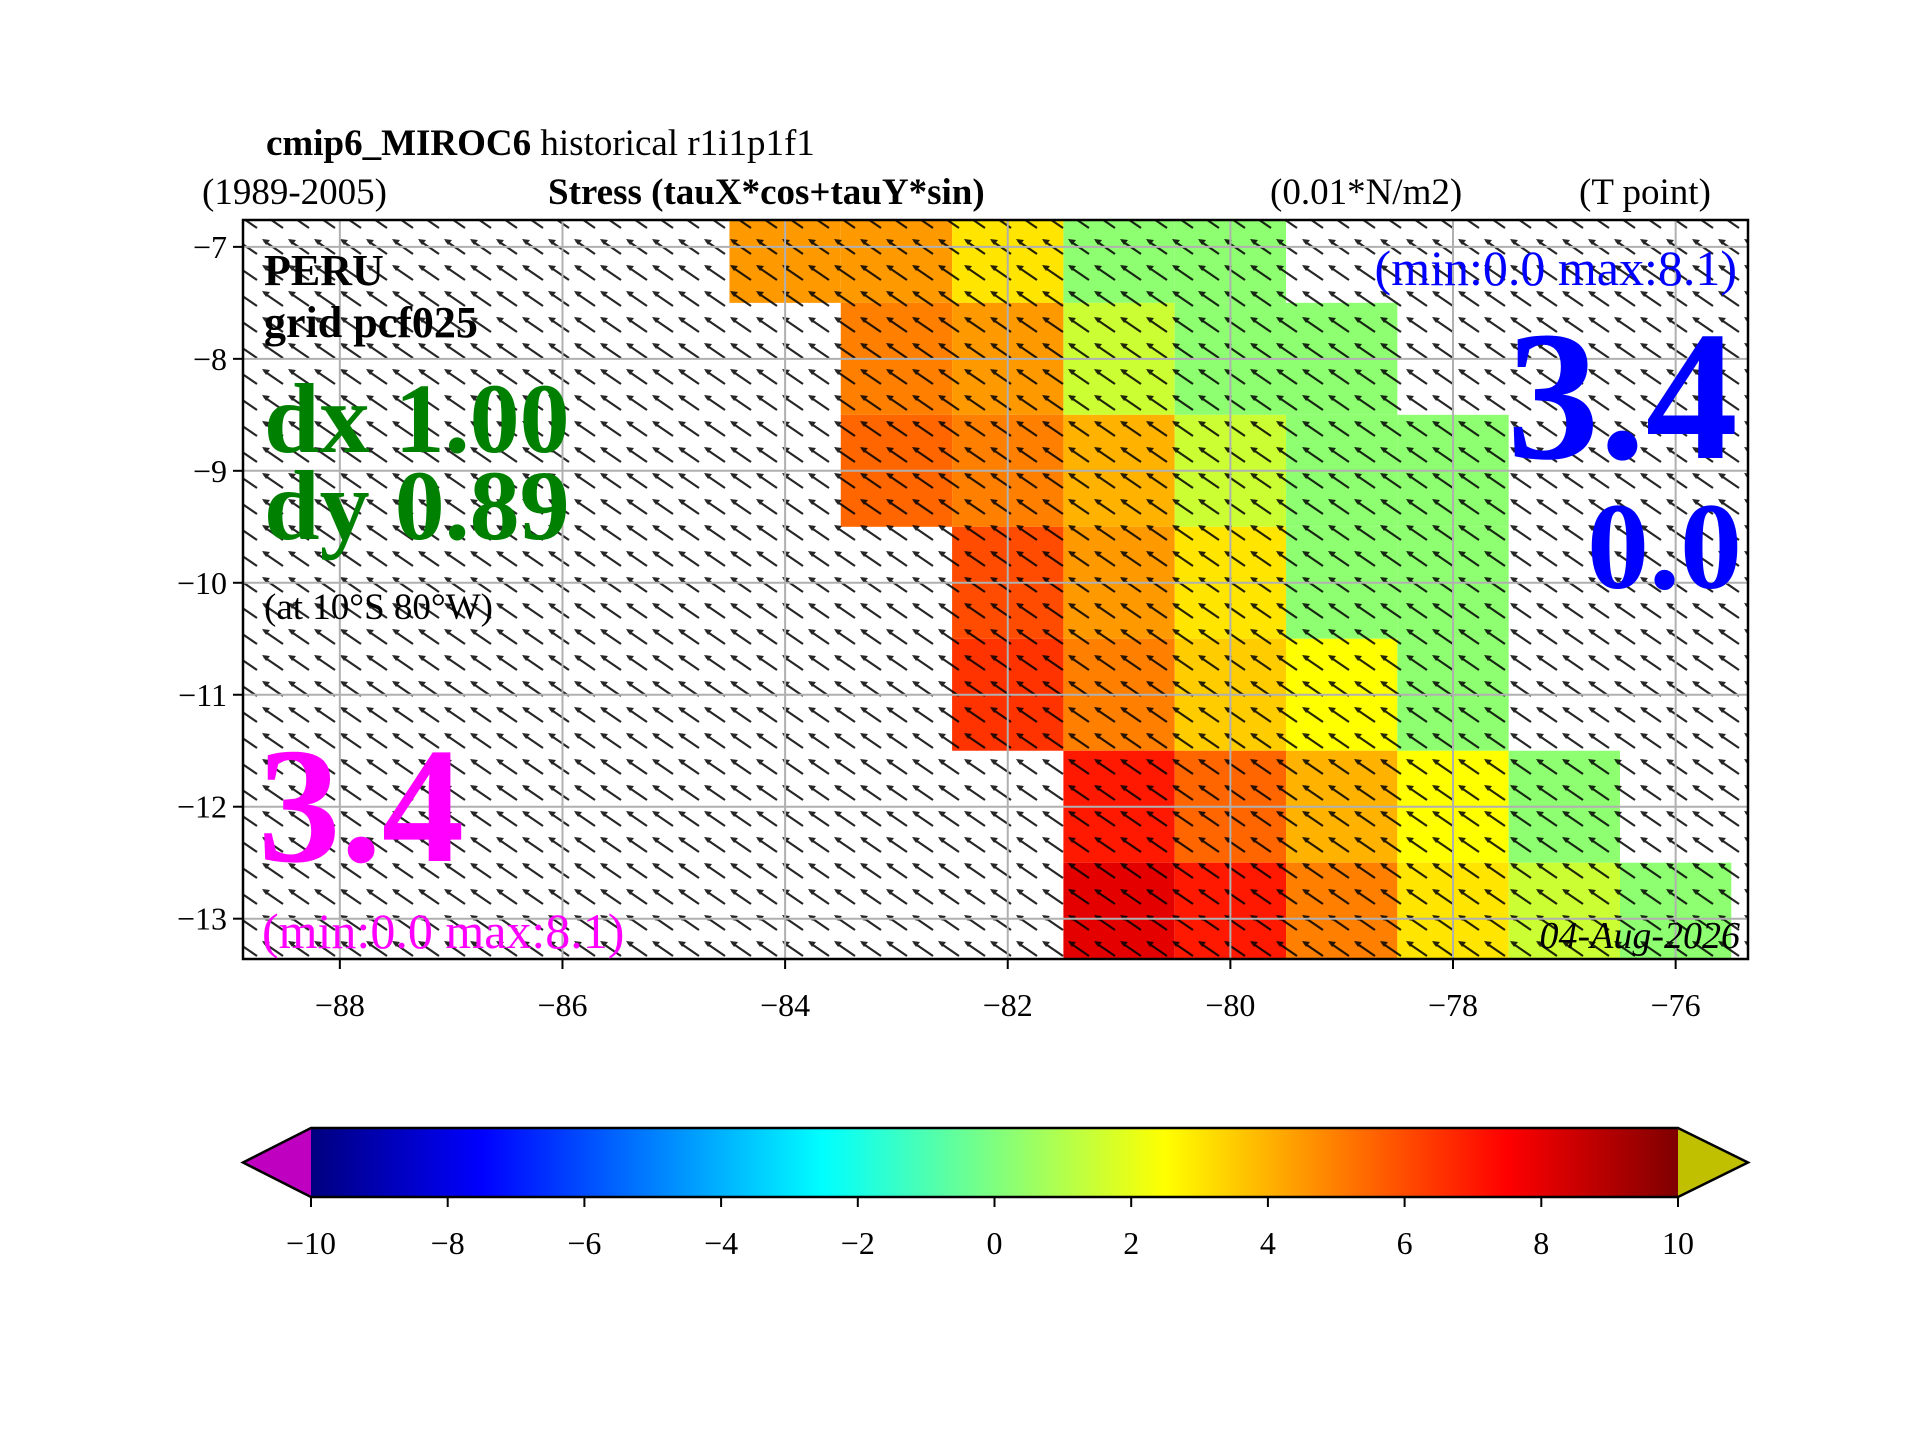  Describe the element at coordinates (398, 143) in the screenshot. I see `title-bold: cmip6_MIROC6` at that location.